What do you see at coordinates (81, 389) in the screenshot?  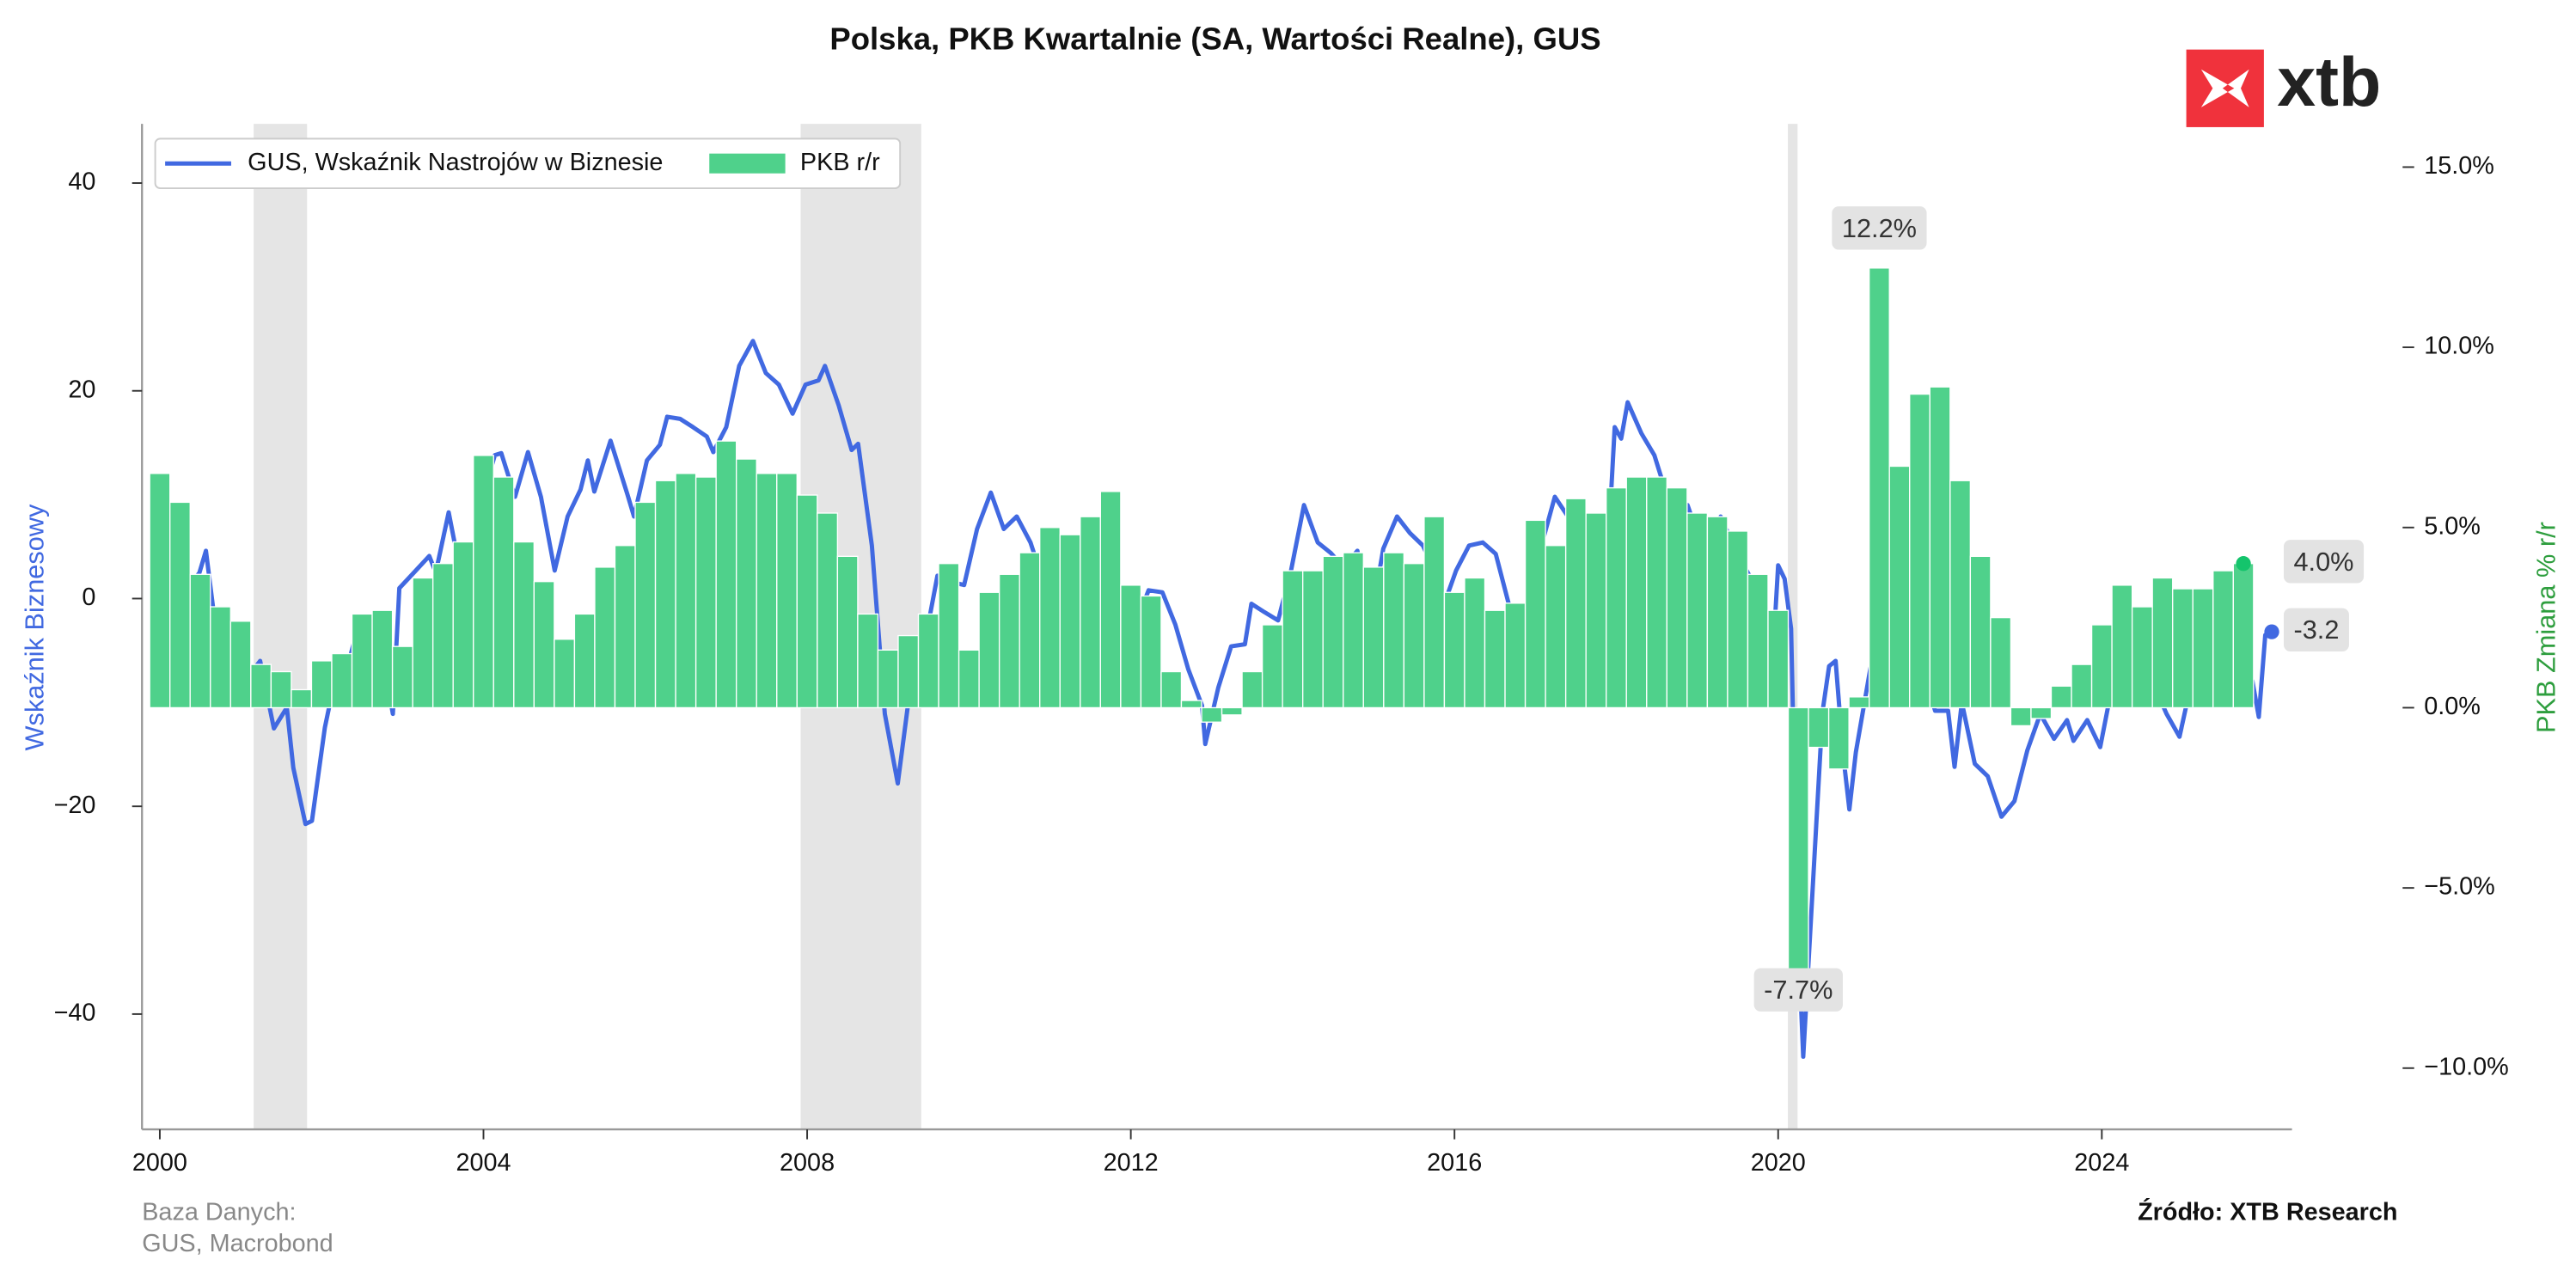 I see `y-tick-label: 20` at bounding box center [81, 389].